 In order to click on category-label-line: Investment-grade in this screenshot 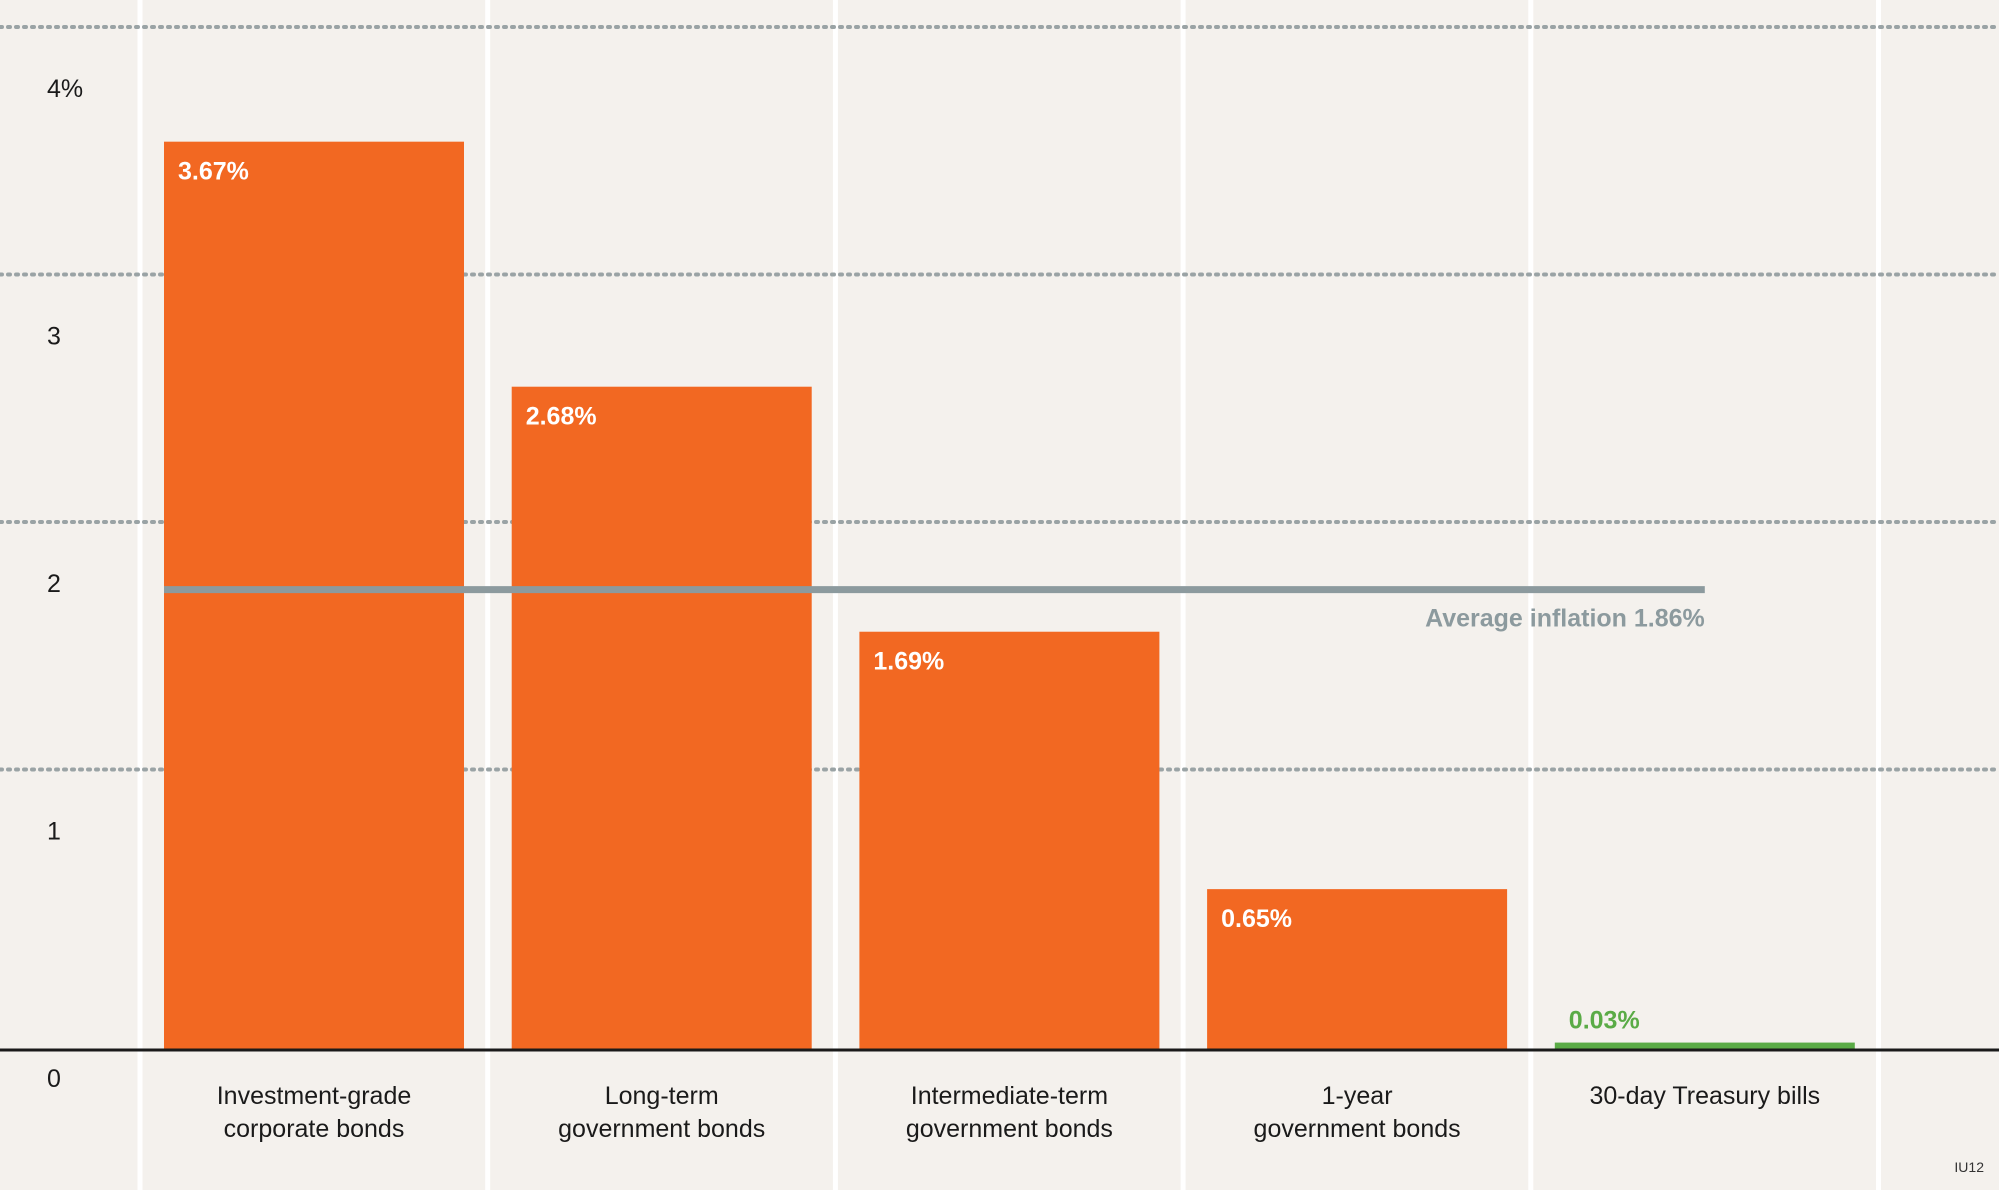, I will do `click(314, 1096)`.